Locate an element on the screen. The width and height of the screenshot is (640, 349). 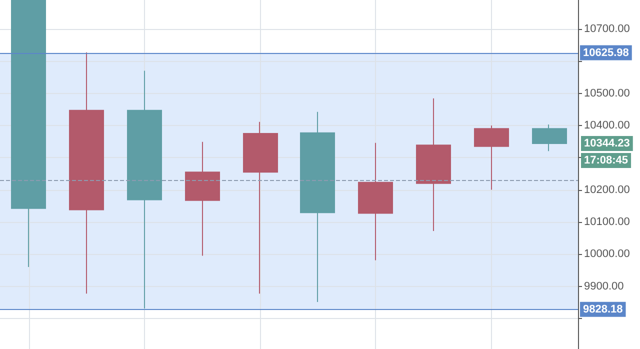
text: 10344.23 is located at coordinates (607, 143).